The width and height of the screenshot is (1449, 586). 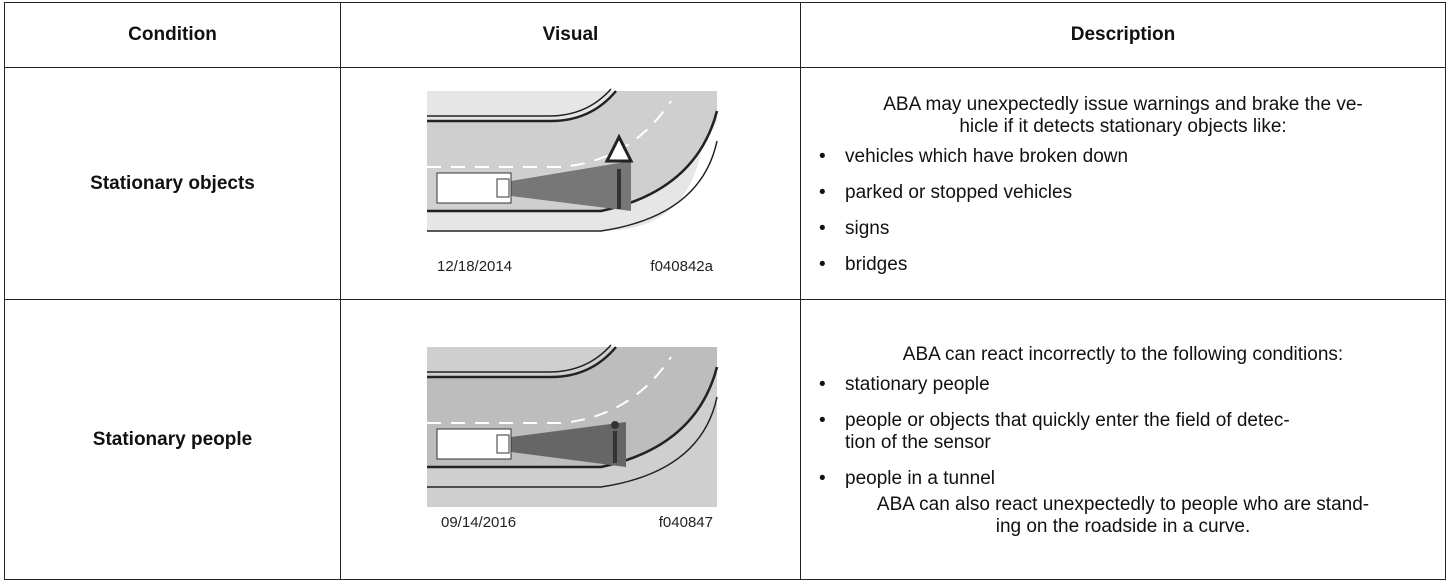 I want to click on image-date: 09/14/2016, so click(x=478, y=522).